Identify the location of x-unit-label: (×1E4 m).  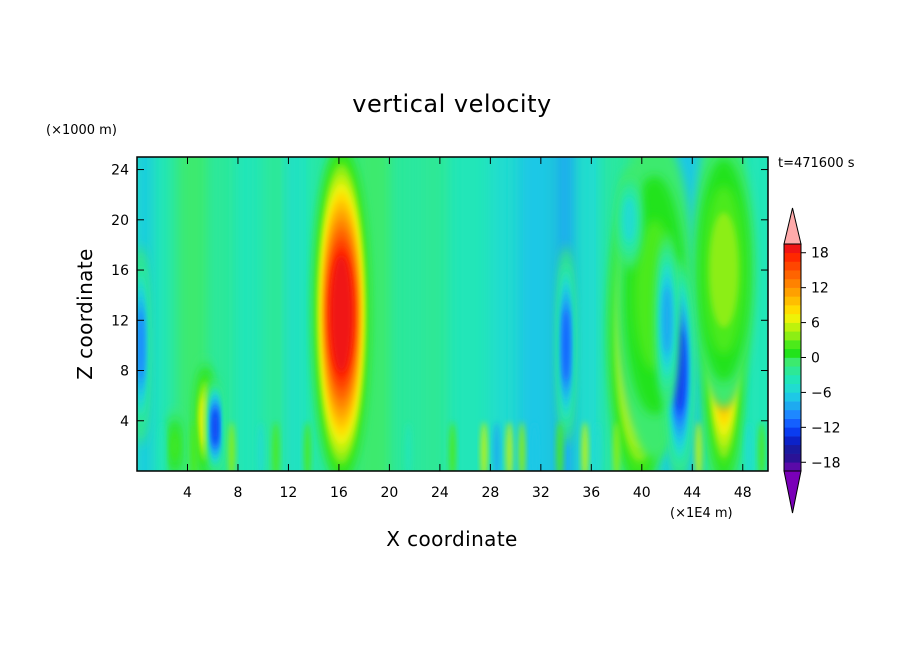
(701, 513).